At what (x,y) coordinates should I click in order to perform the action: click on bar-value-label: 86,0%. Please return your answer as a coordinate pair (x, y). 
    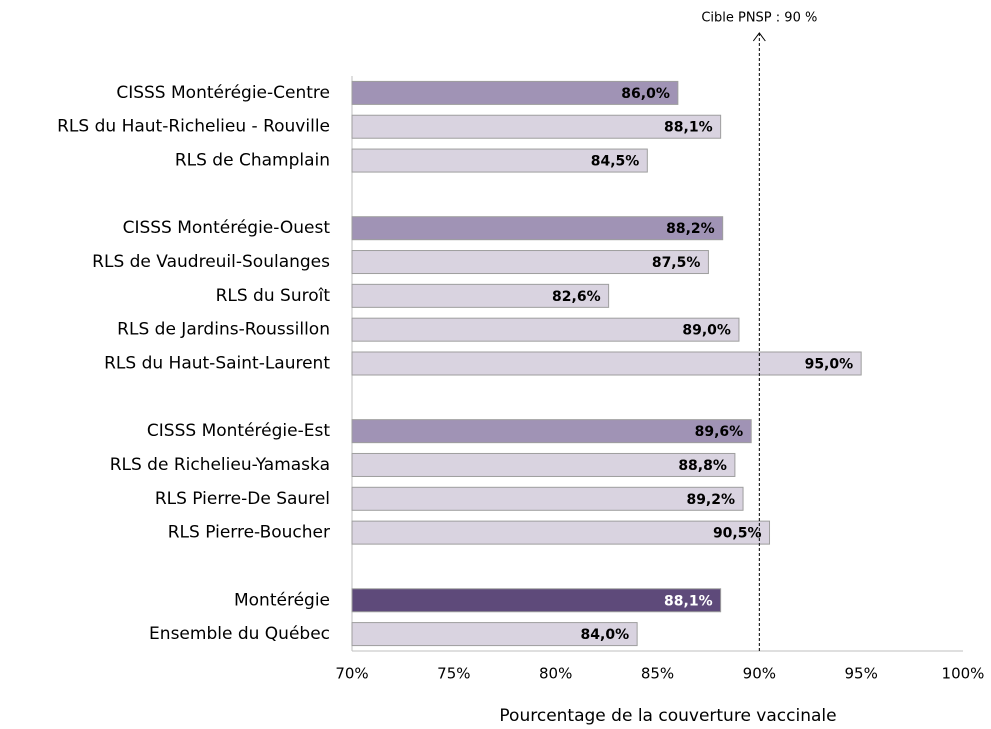
    Looking at the image, I should click on (645, 94).